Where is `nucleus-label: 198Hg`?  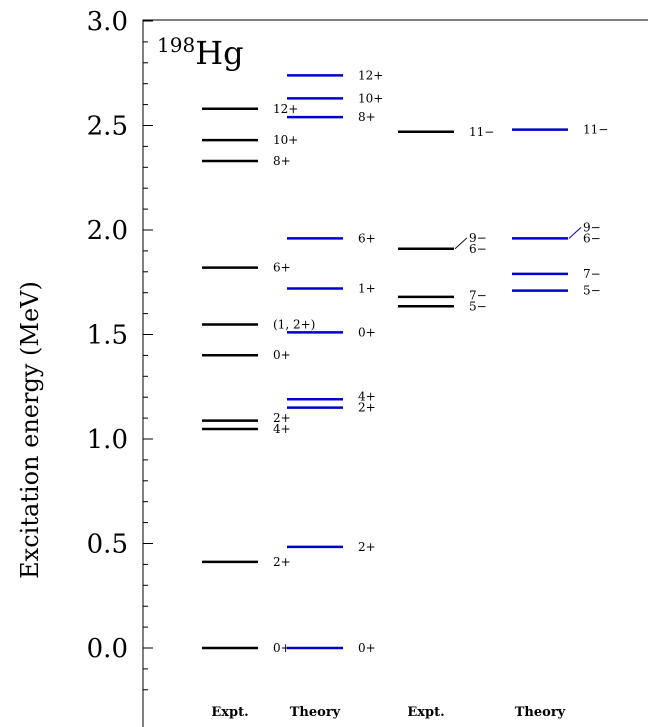
nucleus-label: 198Hg is located at coordinates (200, 52).